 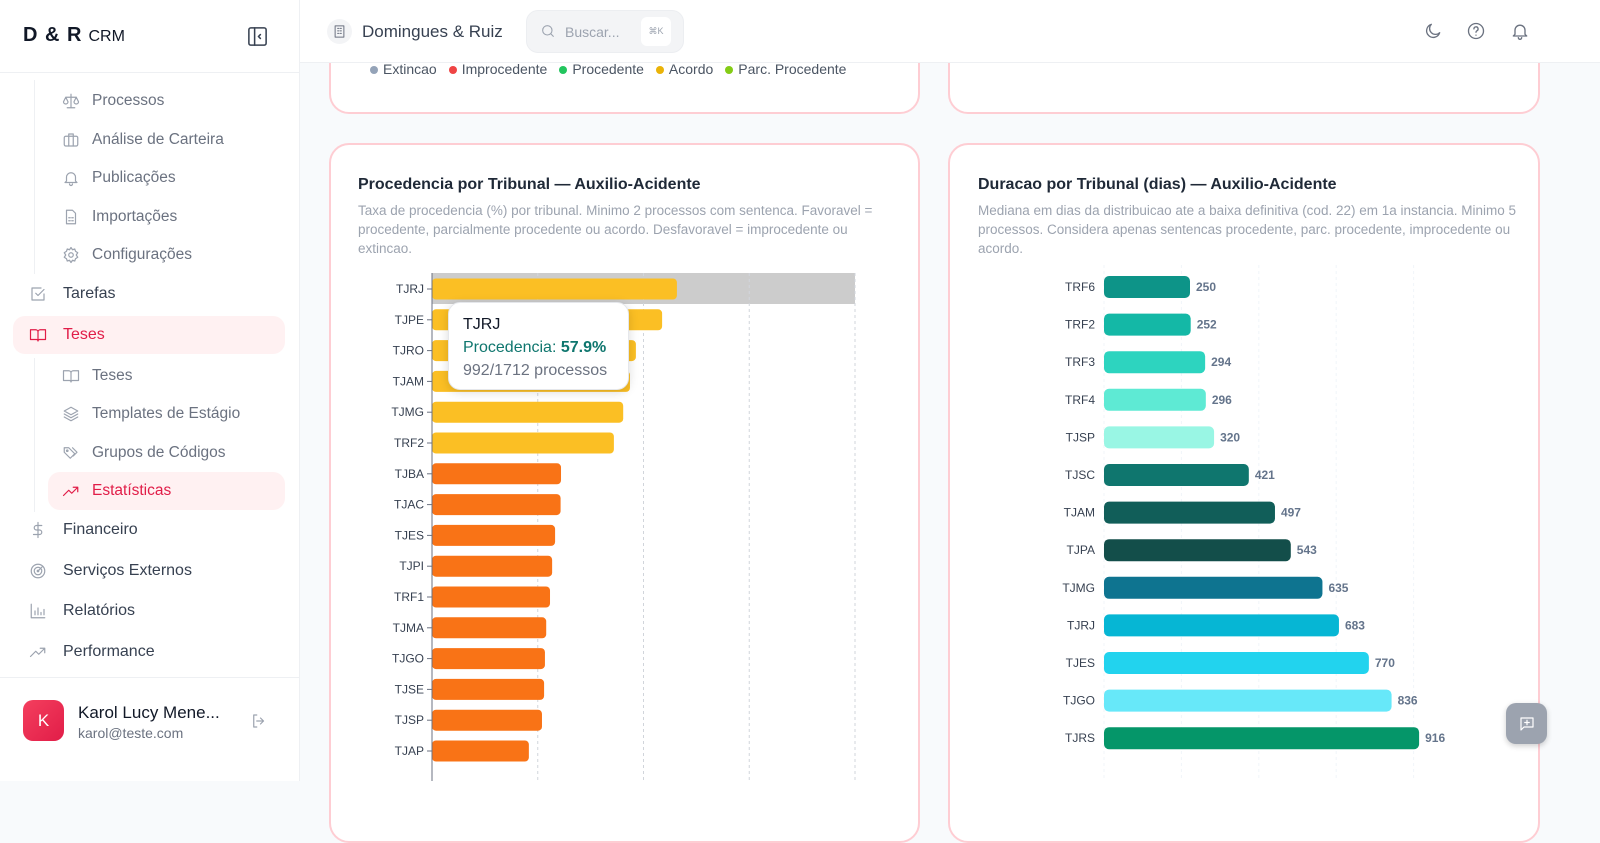 I want to click on sidebar-item-financeiro: Financeiro, so click(x=149, y=530).